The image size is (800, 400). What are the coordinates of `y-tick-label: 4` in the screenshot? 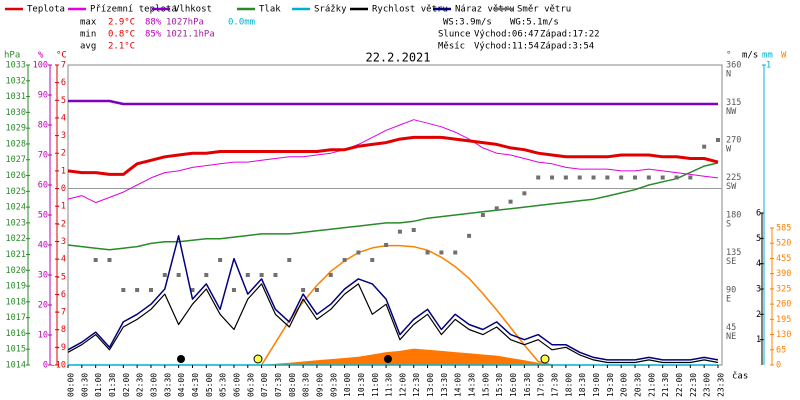 It's located at (63, 118).